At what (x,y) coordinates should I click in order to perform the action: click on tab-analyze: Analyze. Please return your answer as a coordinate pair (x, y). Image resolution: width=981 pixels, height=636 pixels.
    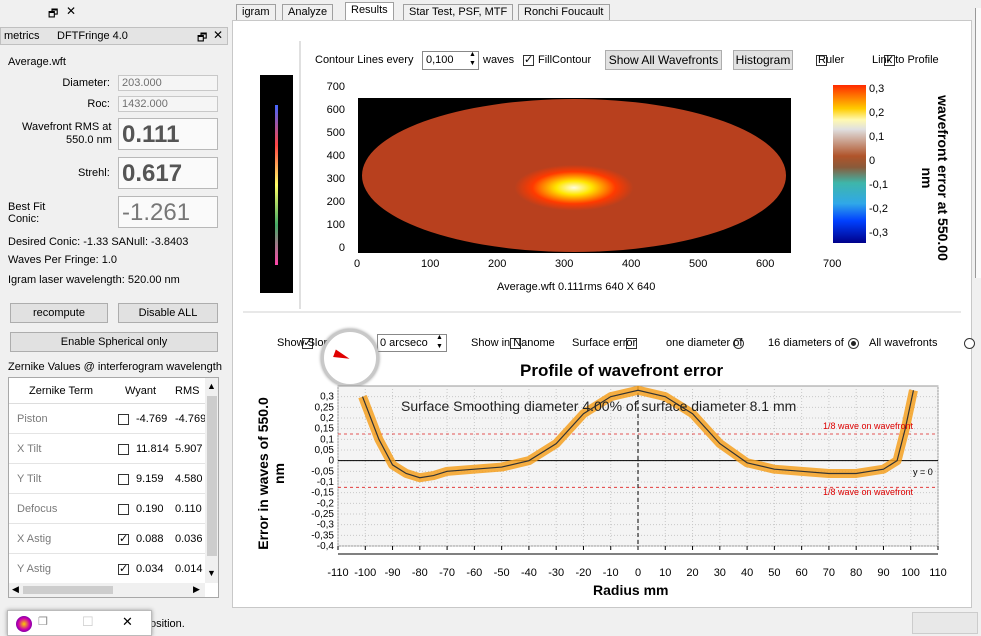
    Looking at the image, I should click on (308, 12).